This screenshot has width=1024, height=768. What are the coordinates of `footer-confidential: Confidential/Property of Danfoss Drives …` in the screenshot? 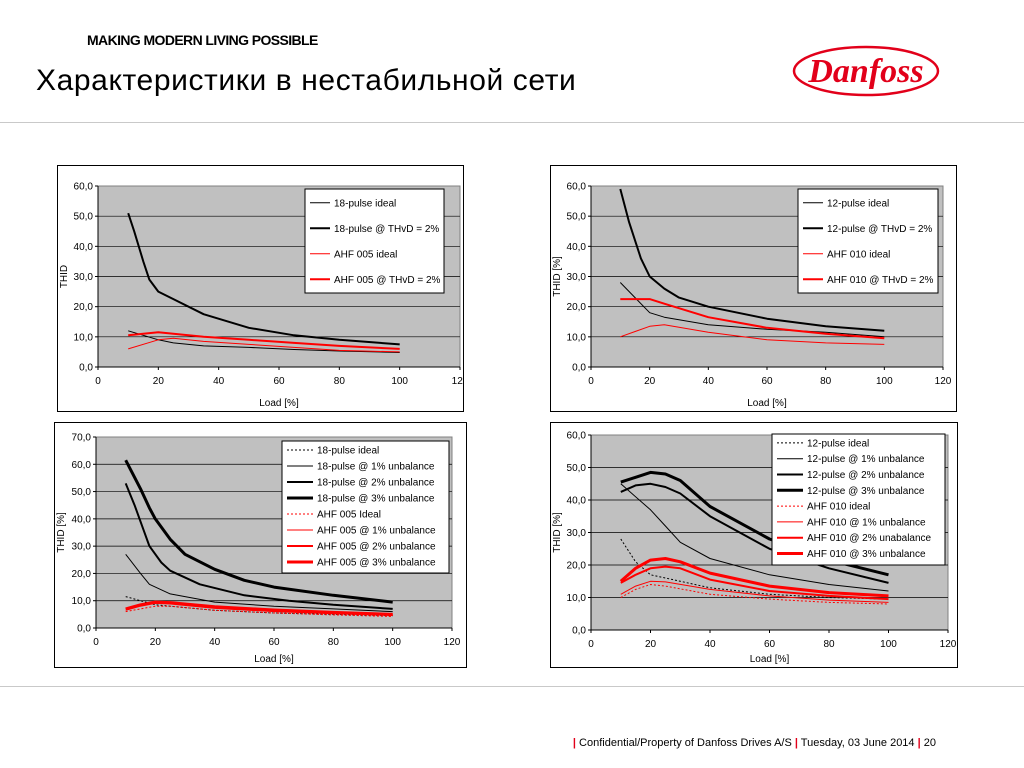 It's located at (685, 743).